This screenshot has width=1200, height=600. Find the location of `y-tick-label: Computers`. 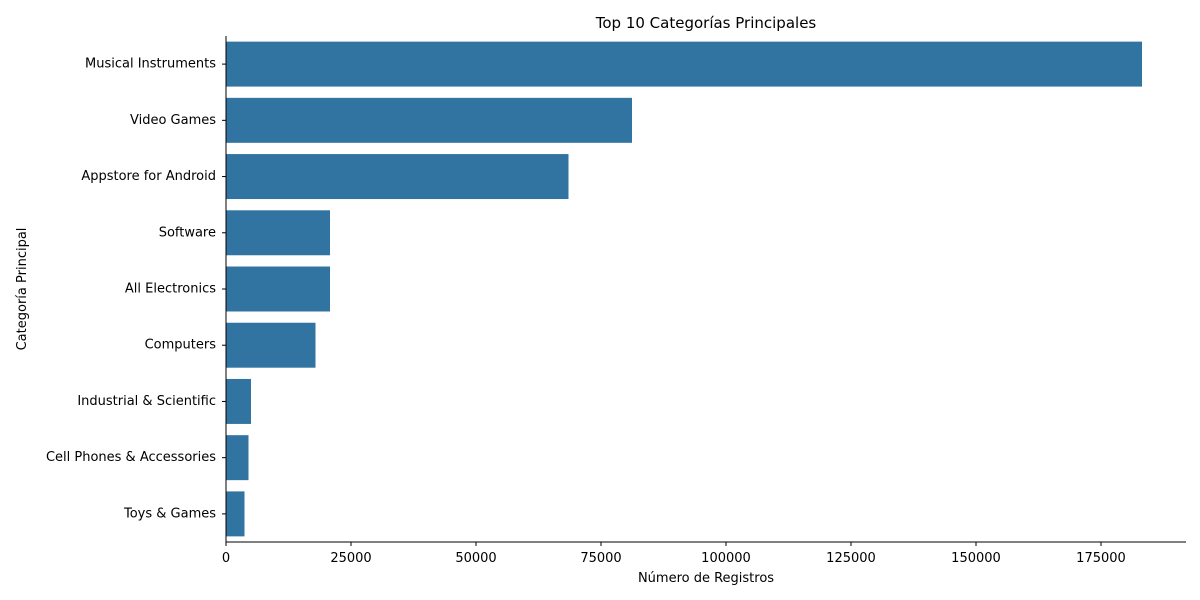

y-tick-label: Computers is located at coordinates (181, 345).